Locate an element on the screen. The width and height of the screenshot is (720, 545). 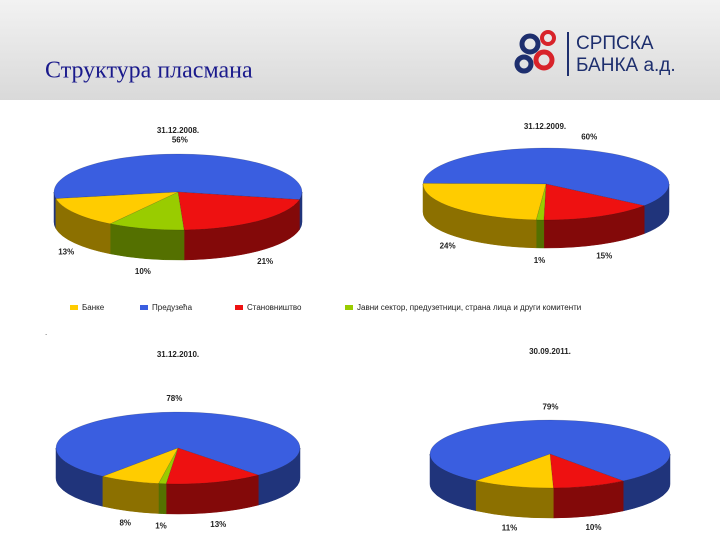
logo-icon is located at coordinates (535, 52).